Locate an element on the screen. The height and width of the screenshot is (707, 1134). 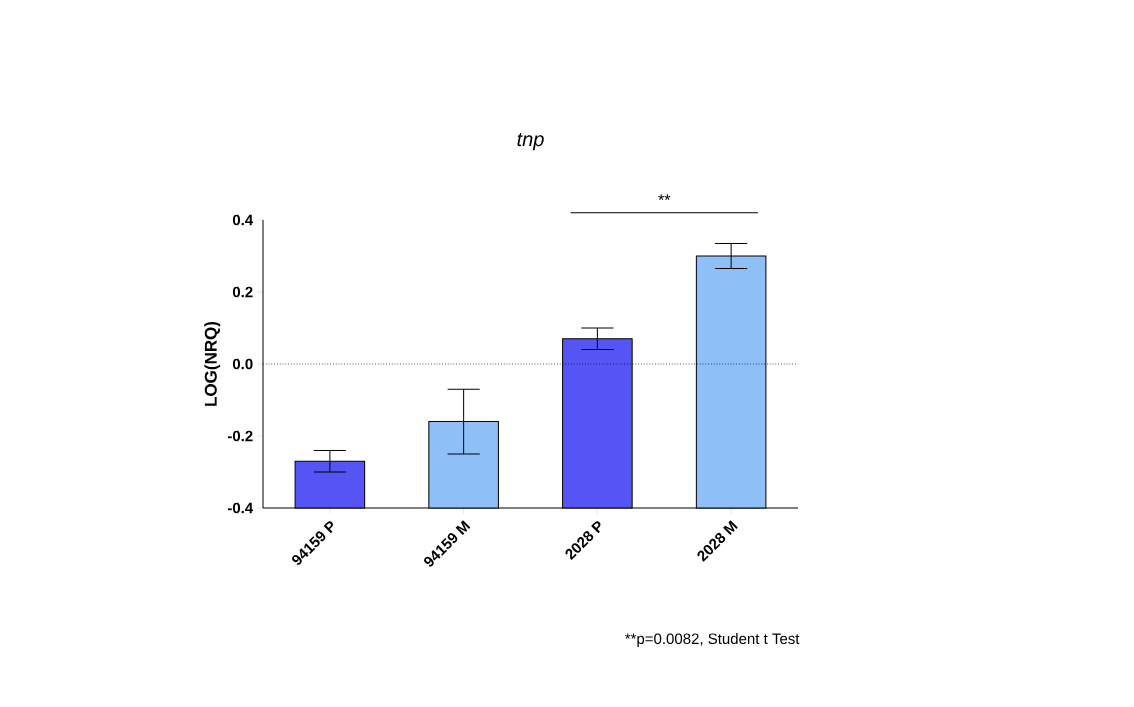
text: **p=0.0082, Student t Test is located at coordinates (712, 640).